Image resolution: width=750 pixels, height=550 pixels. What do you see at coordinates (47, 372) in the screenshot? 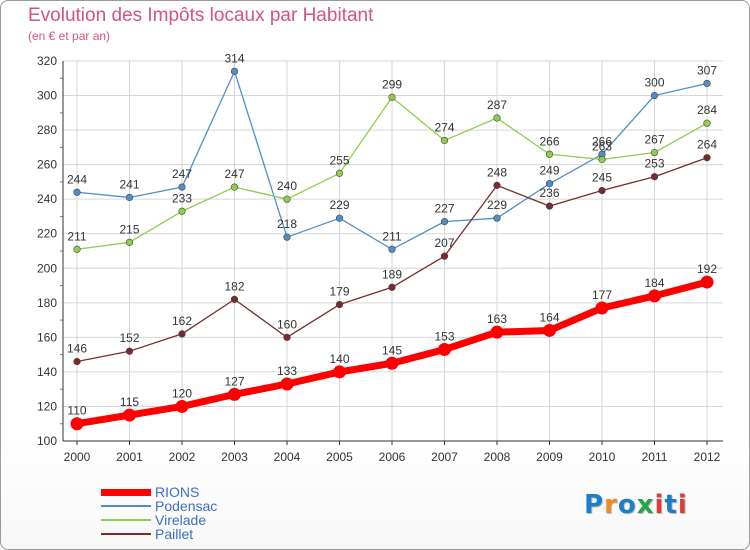
I see `y-tick-label: 140` at bounding box center [47, 372].